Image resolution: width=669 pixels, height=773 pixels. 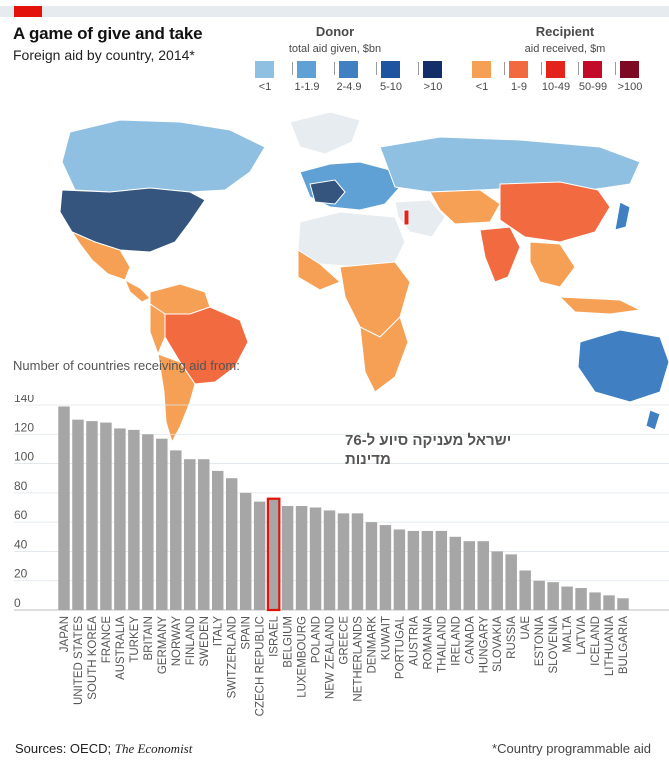 I want to click on x-tick-label-poland: POLAND, so click(x=317, y=639).